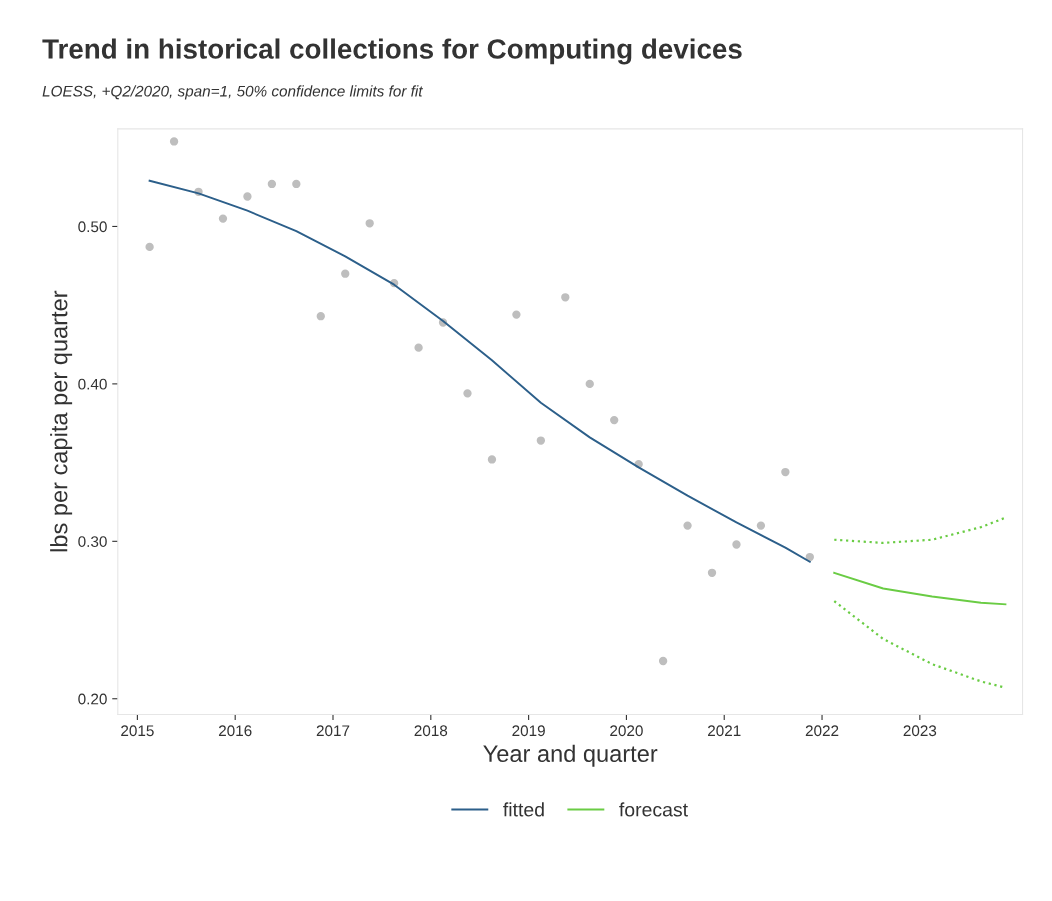 The image size is (1052, 901). What do you see at coordinates (523, 809) in the screenshot?
I see `legend-label: fitted` at bounding box center [523, 809].